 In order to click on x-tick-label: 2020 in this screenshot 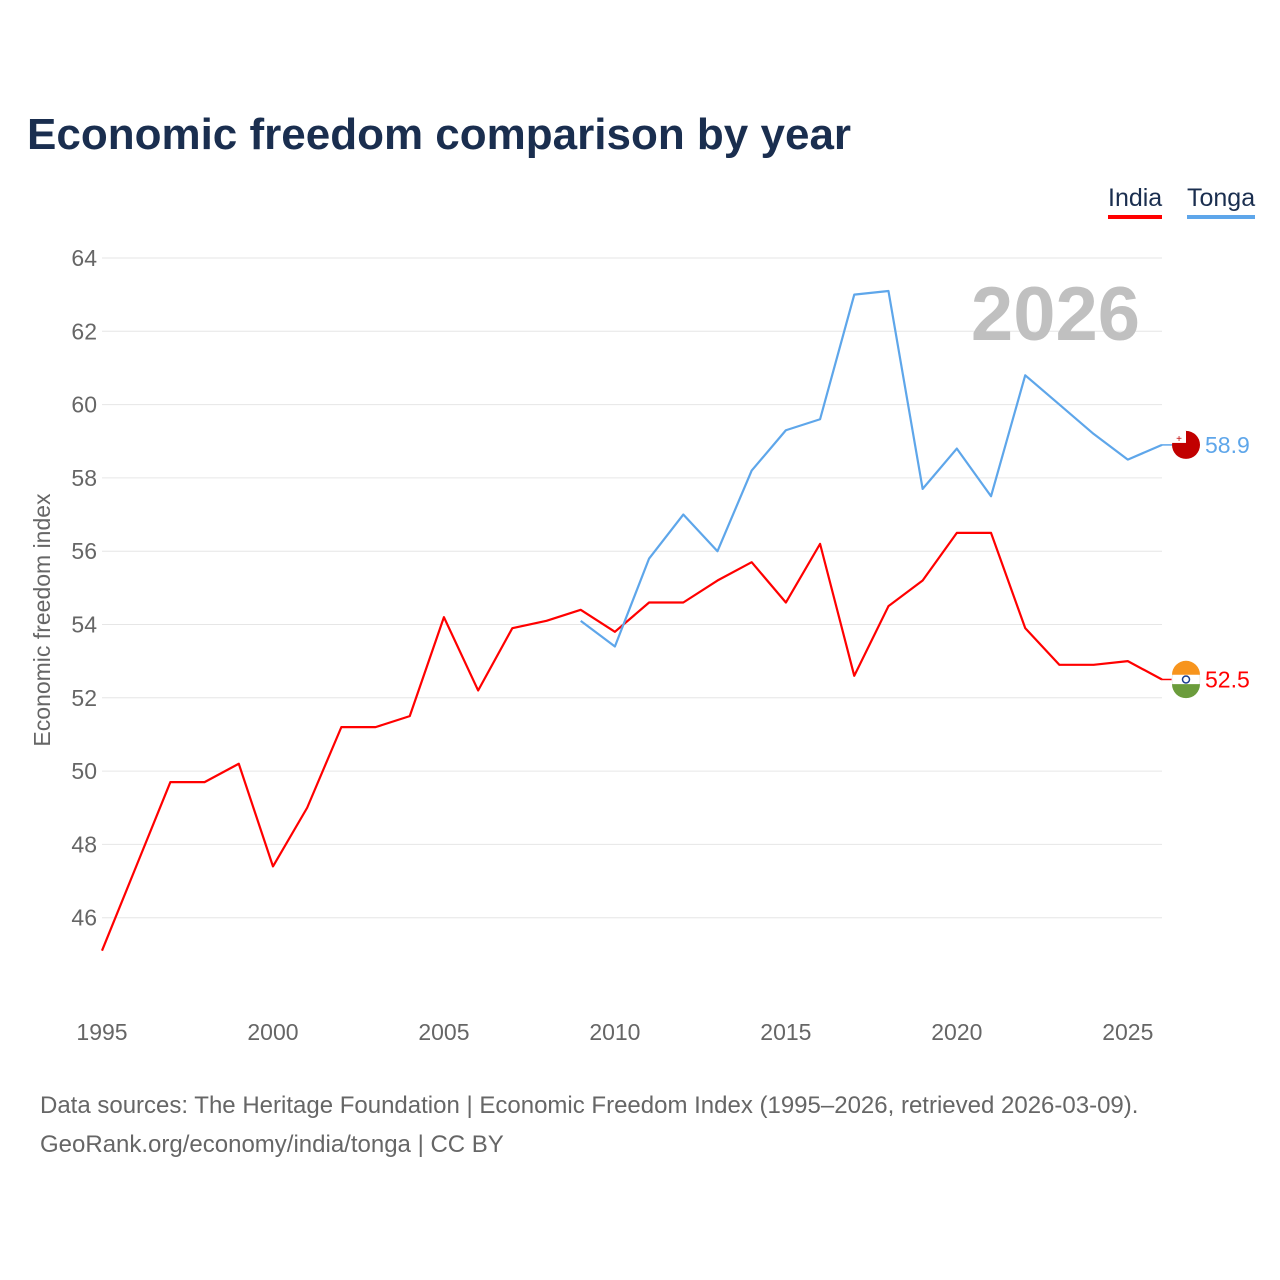, I will do `click(956, 1032)`.